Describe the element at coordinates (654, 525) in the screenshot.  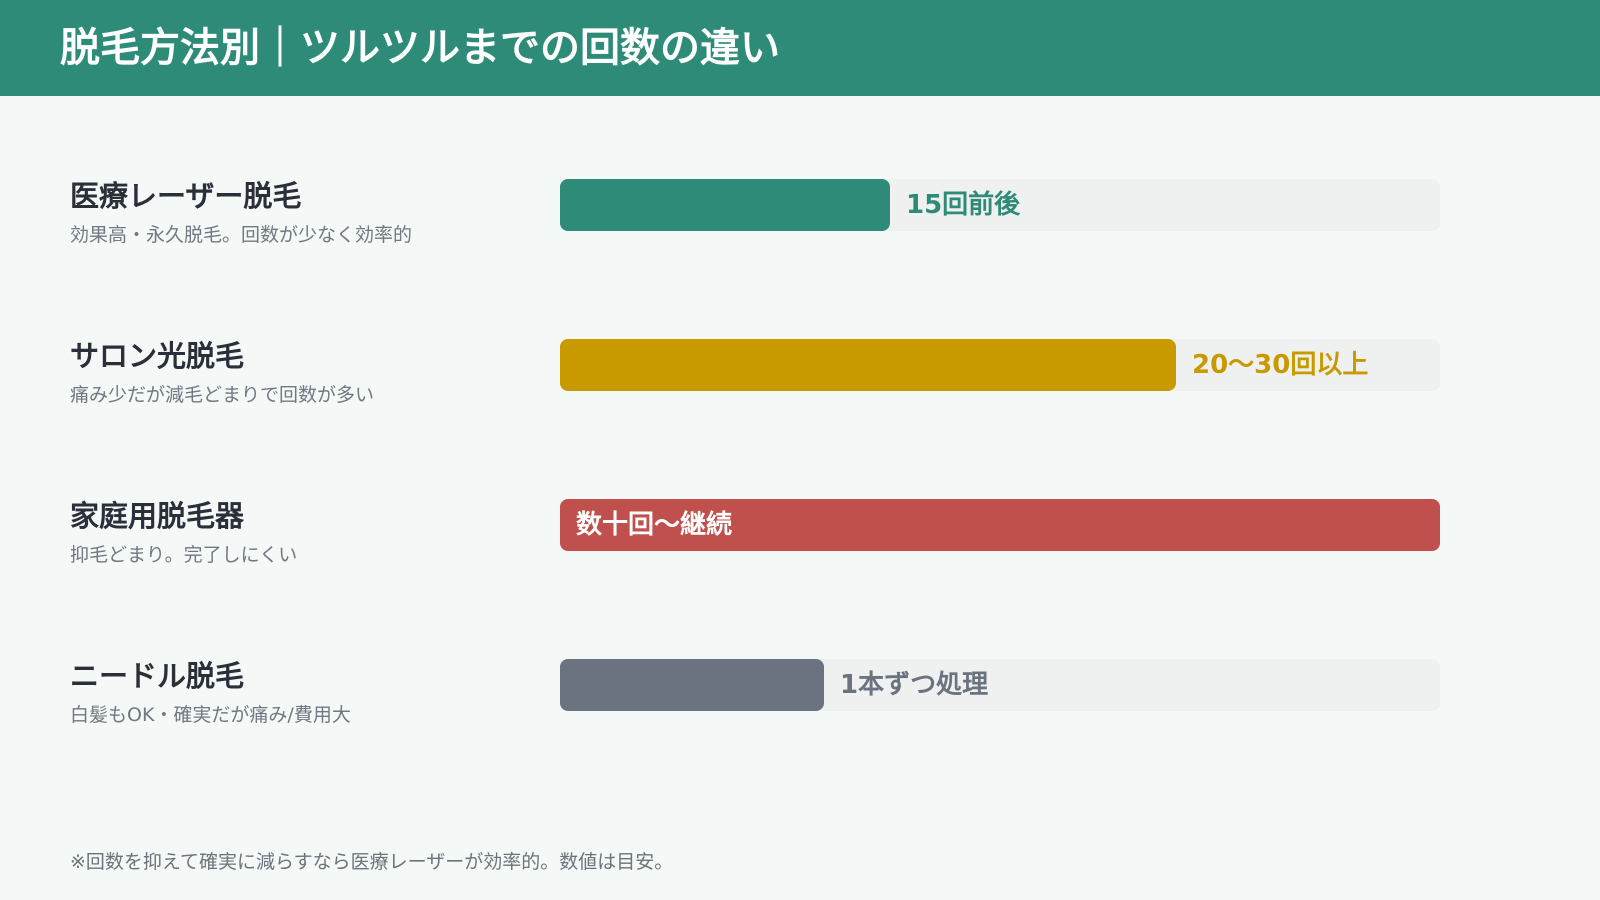
I see `bar-value-label: 数十回〜継続` at that location.